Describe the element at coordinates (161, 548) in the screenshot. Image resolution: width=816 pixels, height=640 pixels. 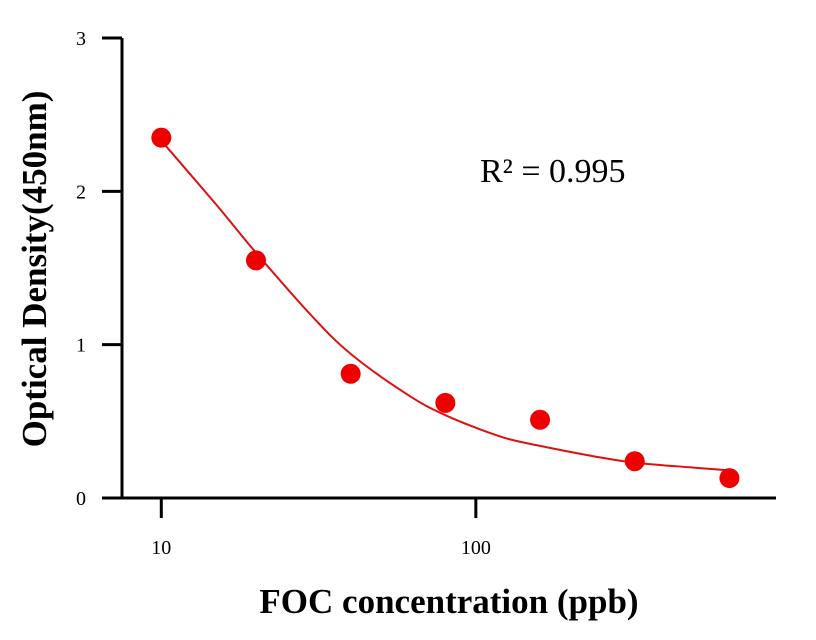
I see `x-tick-label: 10` at that location.